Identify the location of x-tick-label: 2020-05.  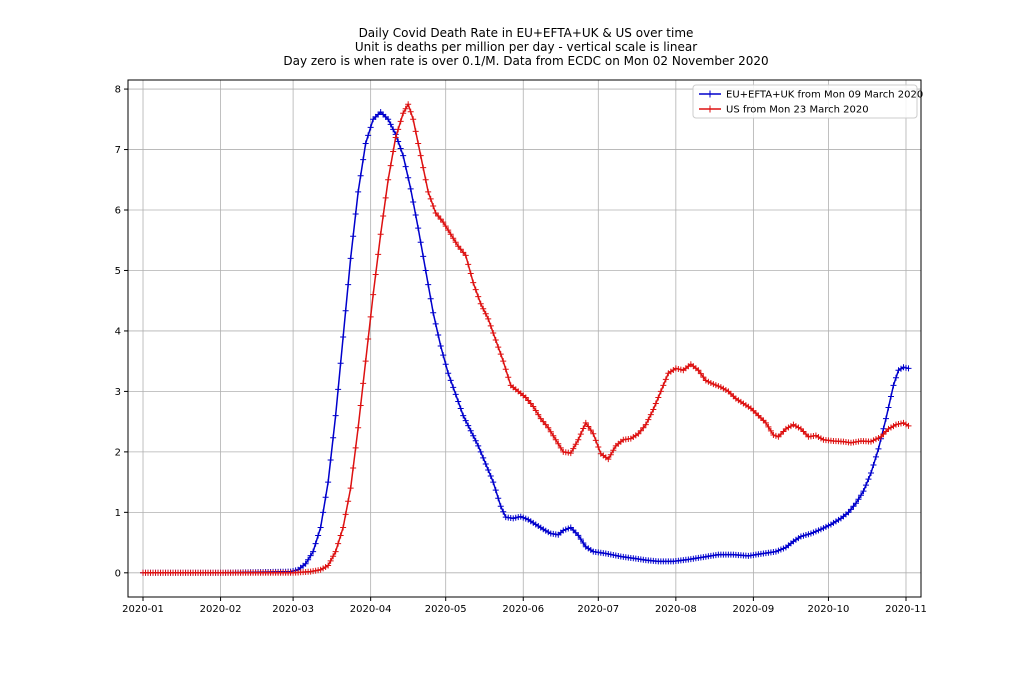
(446, 609).